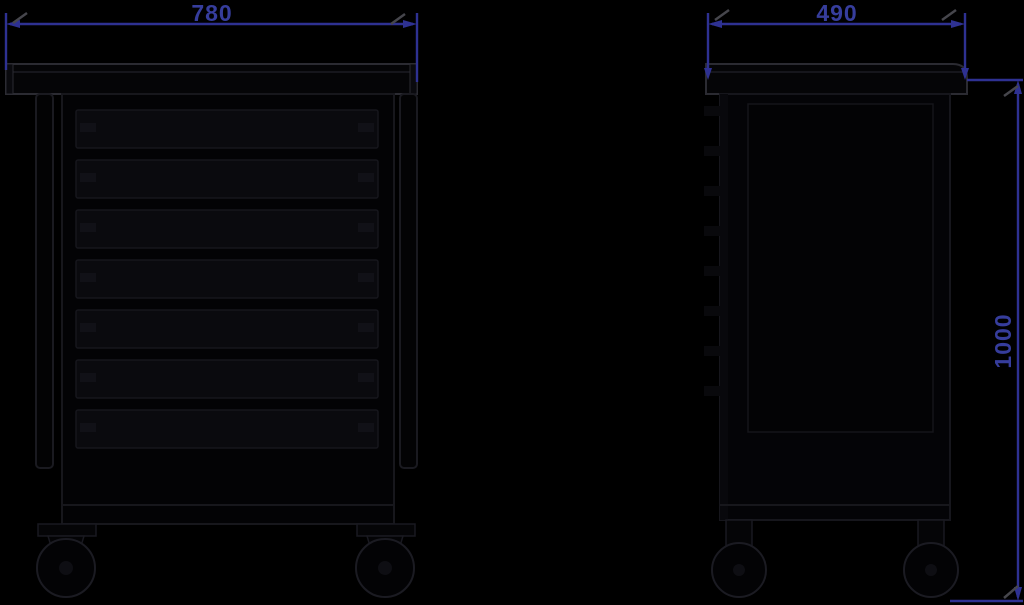 This screenshot has height=605, width=1024. Describe the element at coordinates (211, 79) in the screenshot. I see `front-top-tray` at that location.